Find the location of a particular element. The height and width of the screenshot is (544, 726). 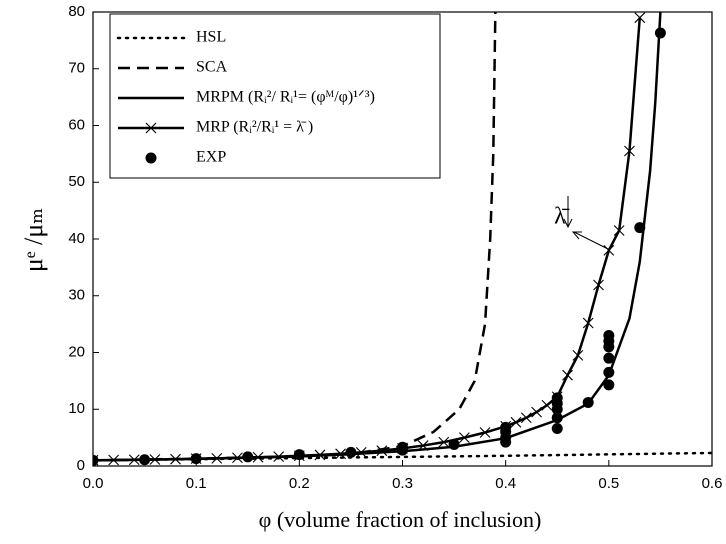

x-tick-label: 0.6 is located at coordinates (712, 483).